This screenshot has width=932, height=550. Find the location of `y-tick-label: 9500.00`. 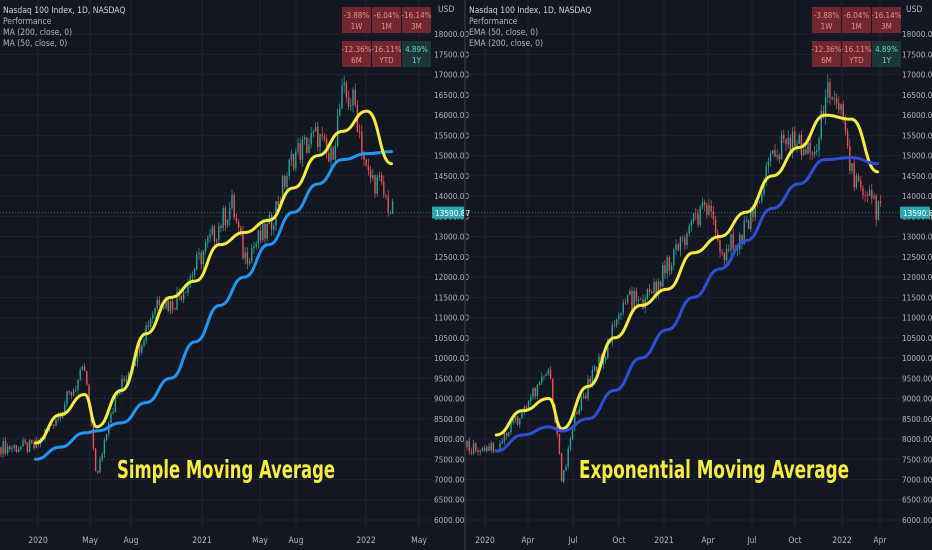

y-tick-label: 9500.00 is located at coordinates (917, 378).